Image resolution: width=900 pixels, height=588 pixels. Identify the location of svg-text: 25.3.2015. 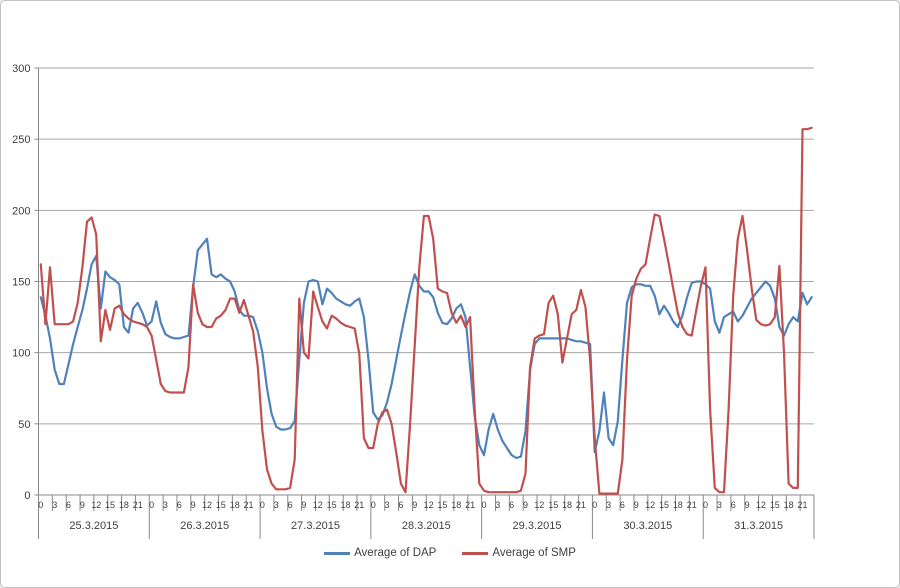
(93, 526).